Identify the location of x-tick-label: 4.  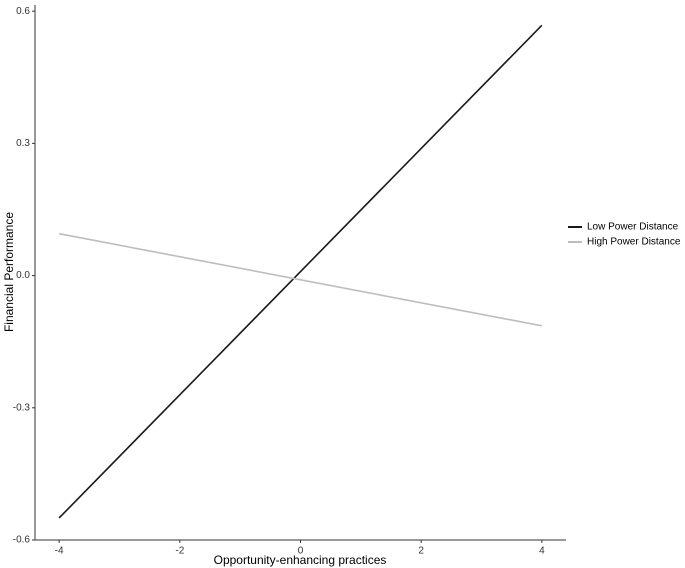
(542, 551).